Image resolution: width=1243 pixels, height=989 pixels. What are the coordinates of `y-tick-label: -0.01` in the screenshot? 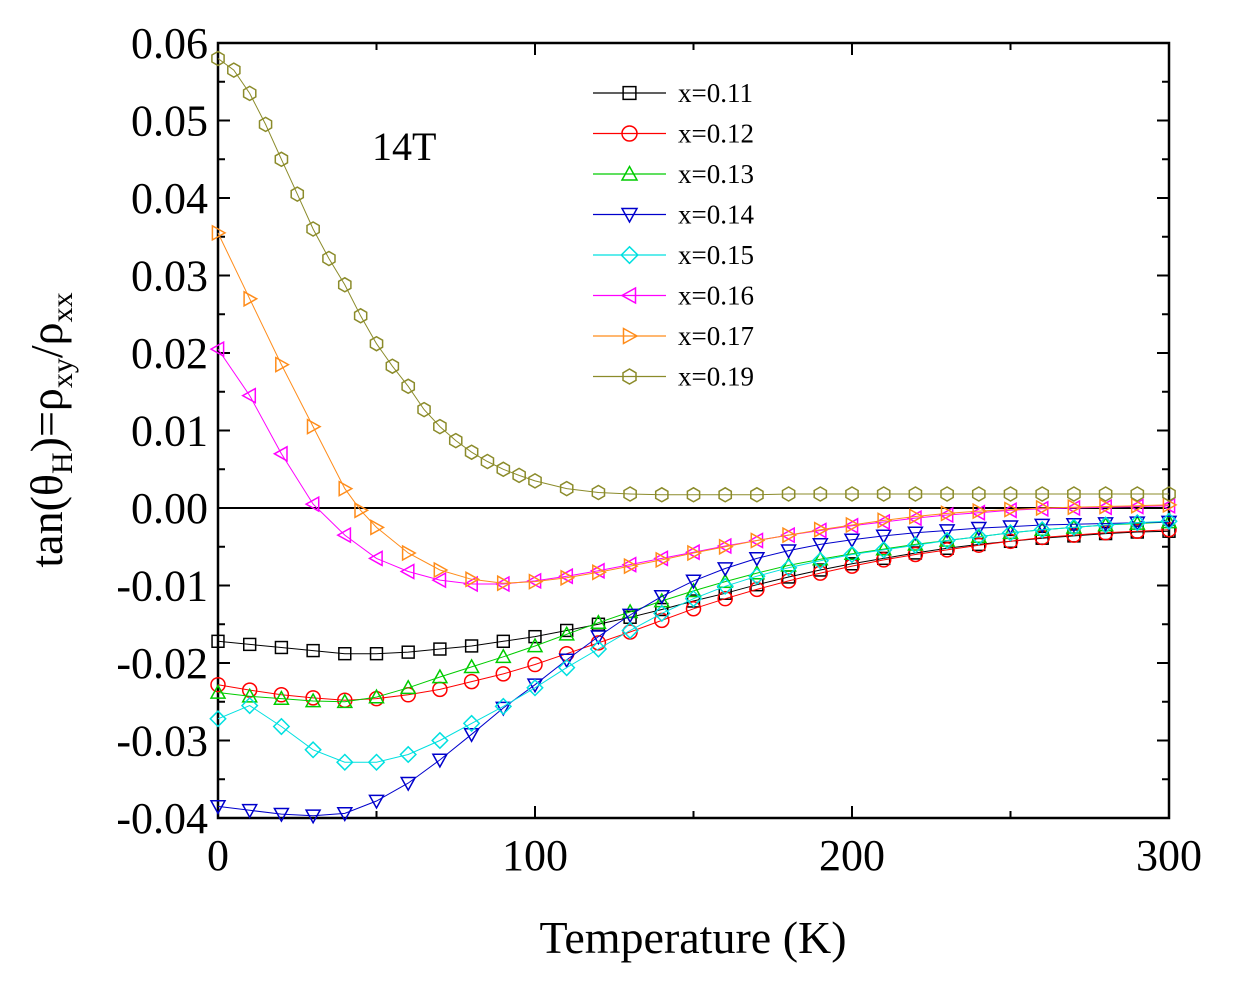 It's located at (162, 586).